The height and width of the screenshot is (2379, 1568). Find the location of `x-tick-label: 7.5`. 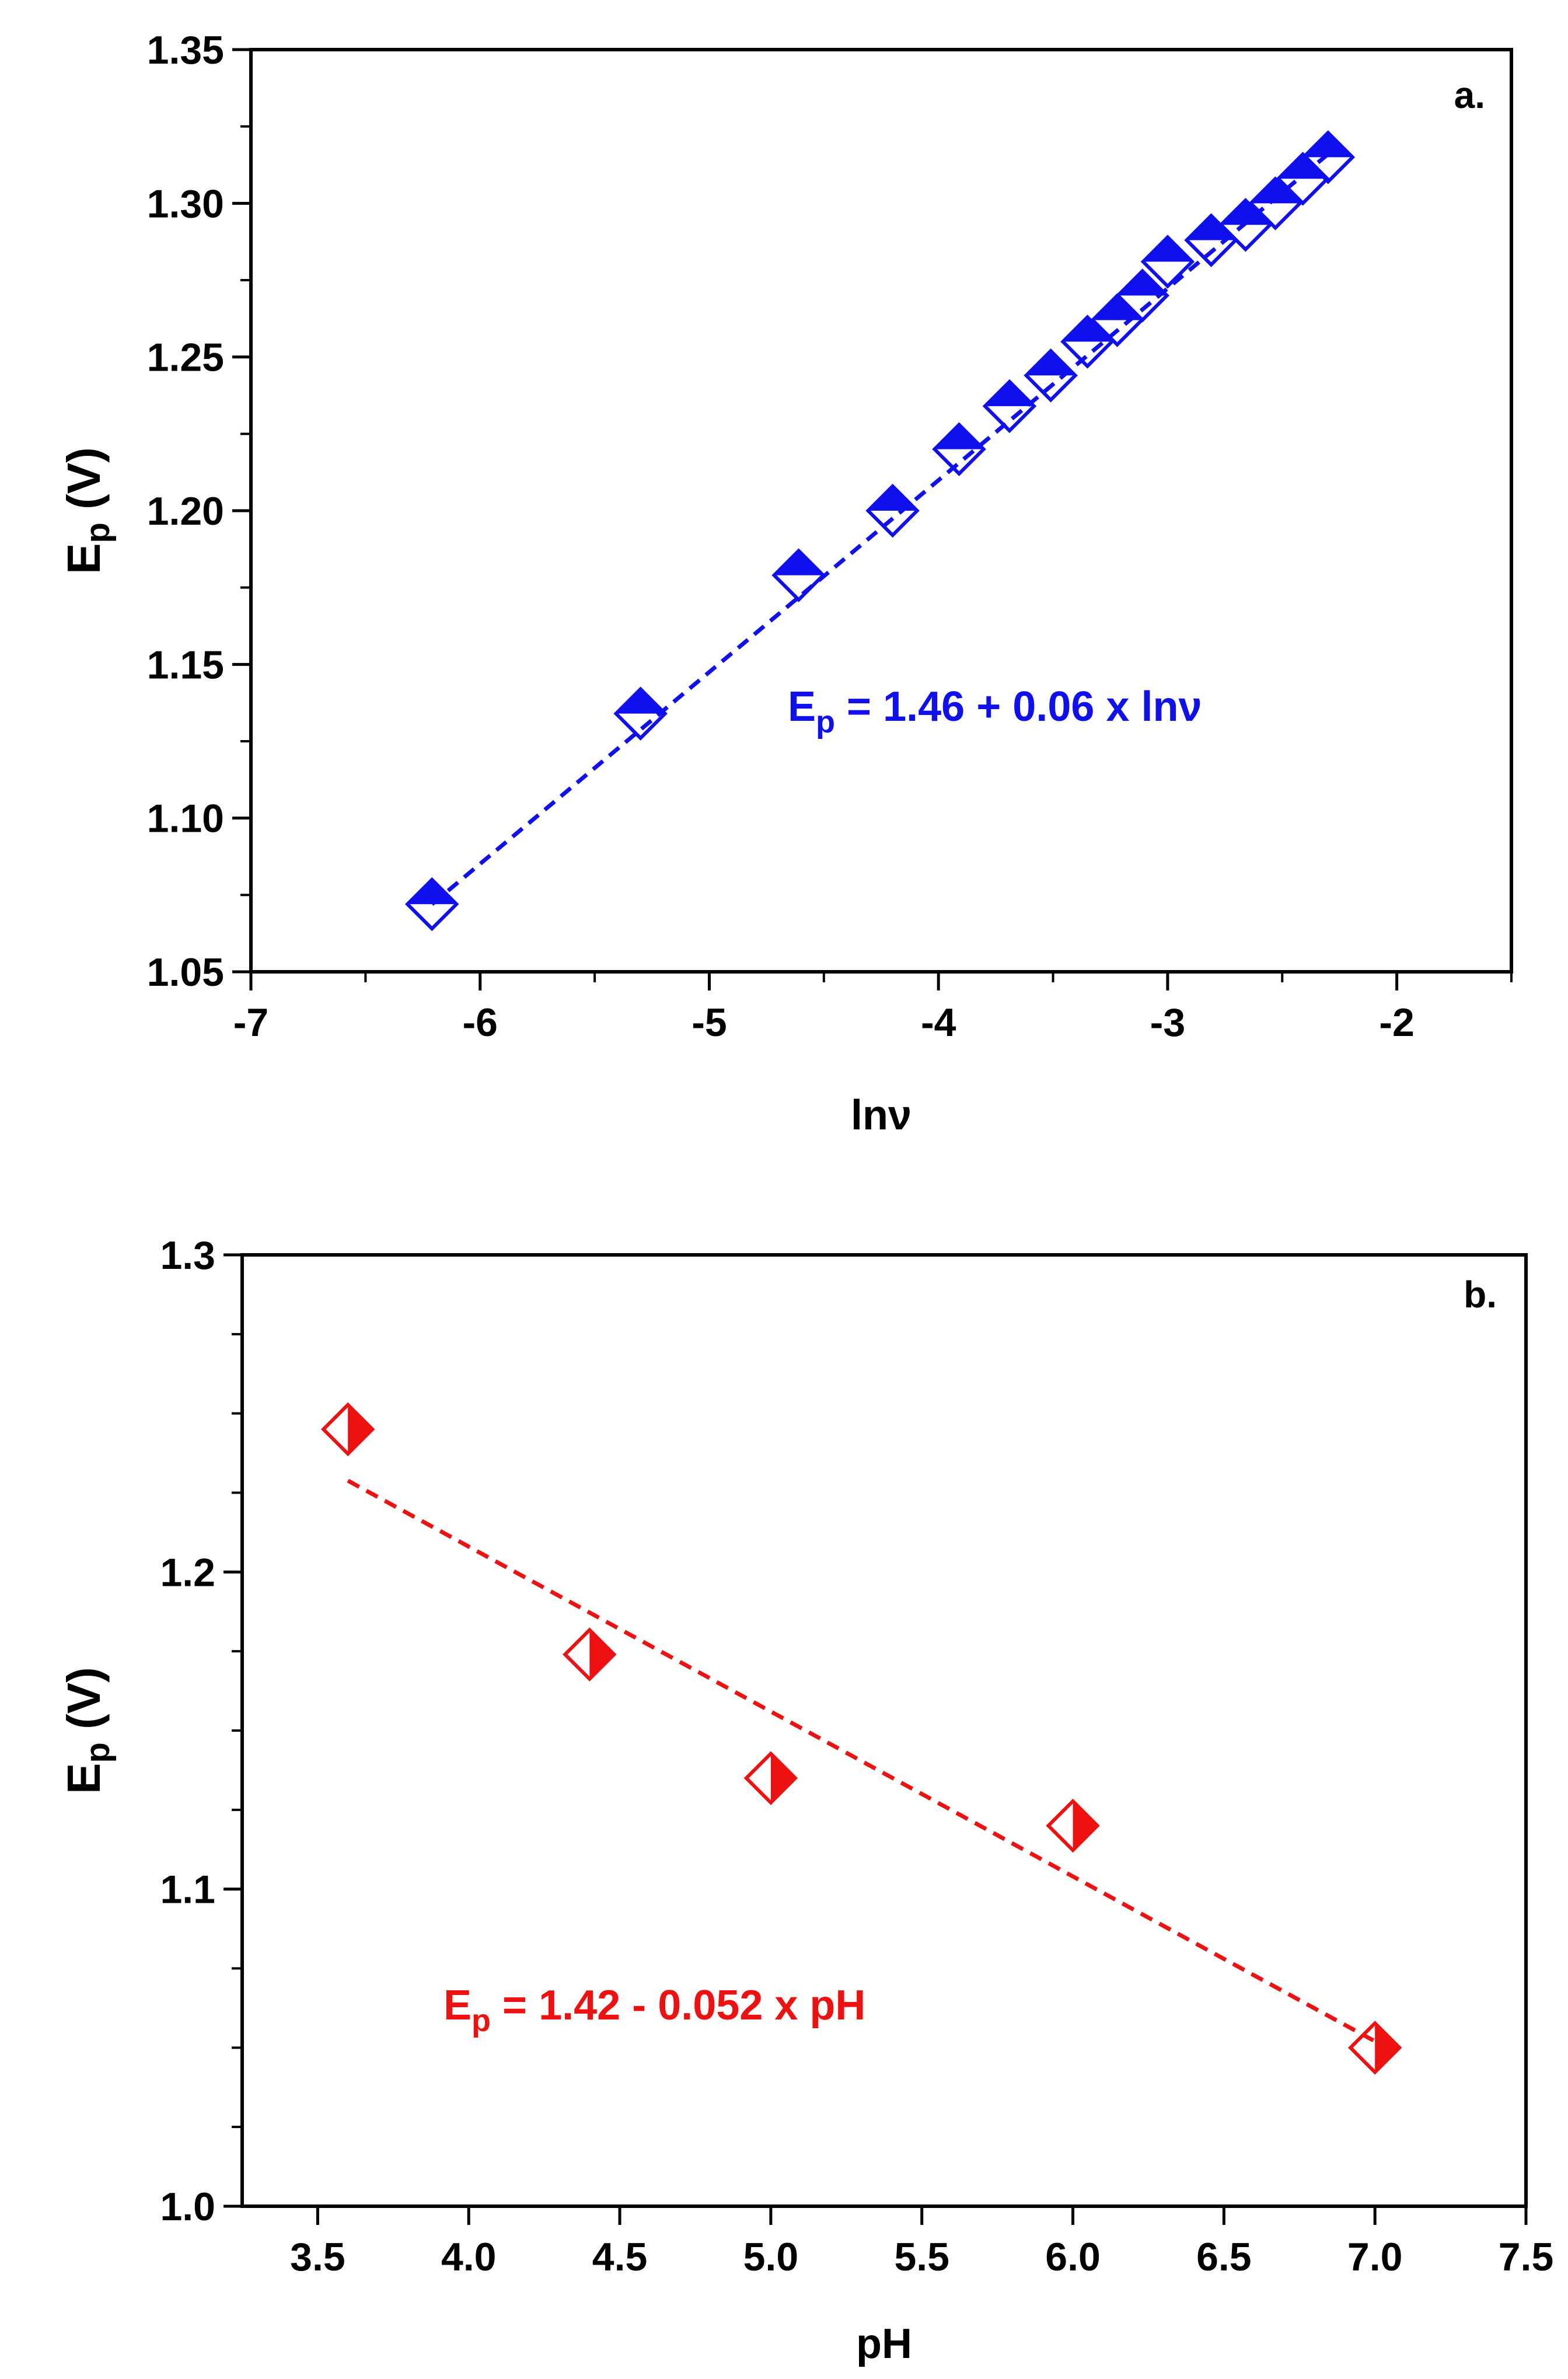

x-tick-label: 7.5 is located at coordinates (1526, 2257).